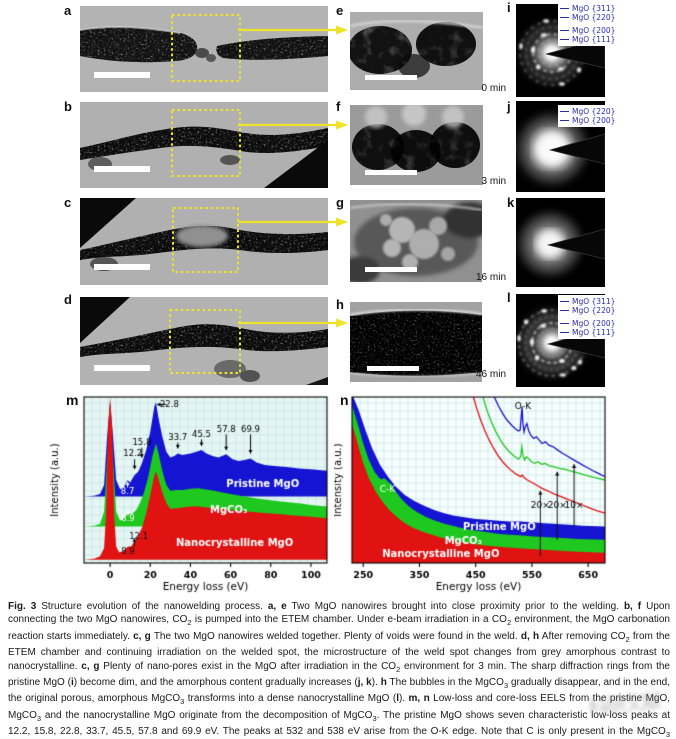 This screenshot has height=739, width=676. I want to click on roi-dashed-box-d, so click(205, 341).